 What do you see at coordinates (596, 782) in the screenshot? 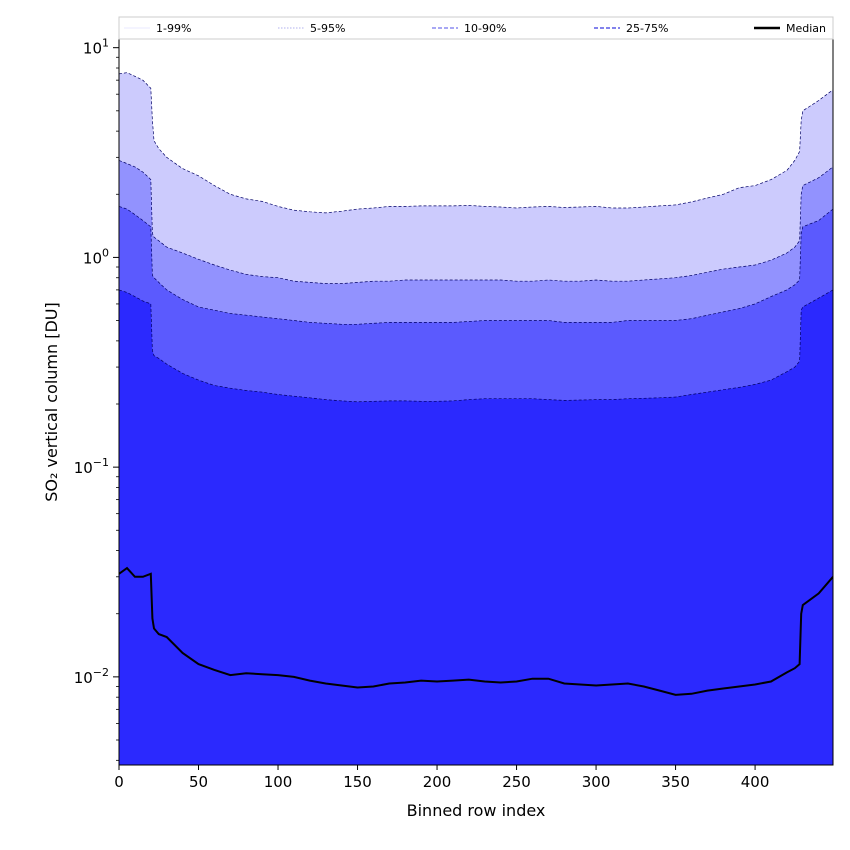
I see `x-tick-label: 300` at bounding box center [596, 782].